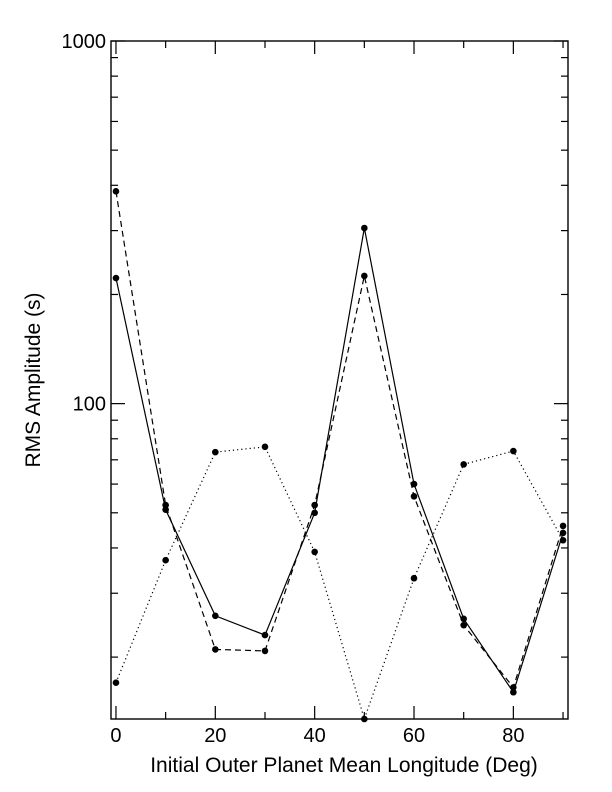 The width and height of the screenshot is (612, 792). I want to click on x-tick-label: 20, so click(215, 736).